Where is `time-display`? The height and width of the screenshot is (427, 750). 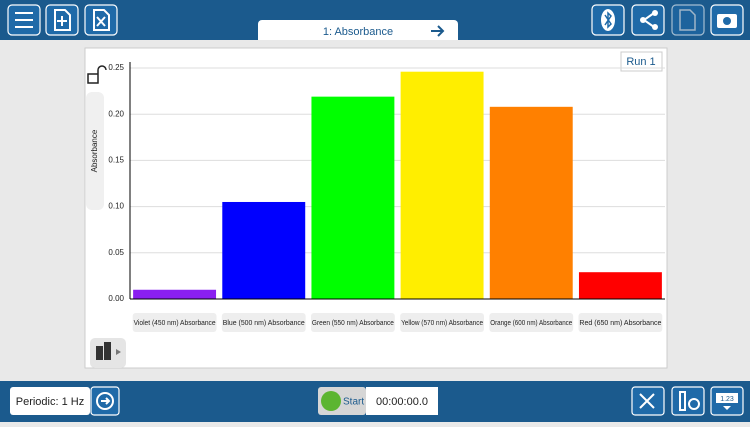 time-display is located at coordinates (402, 401).